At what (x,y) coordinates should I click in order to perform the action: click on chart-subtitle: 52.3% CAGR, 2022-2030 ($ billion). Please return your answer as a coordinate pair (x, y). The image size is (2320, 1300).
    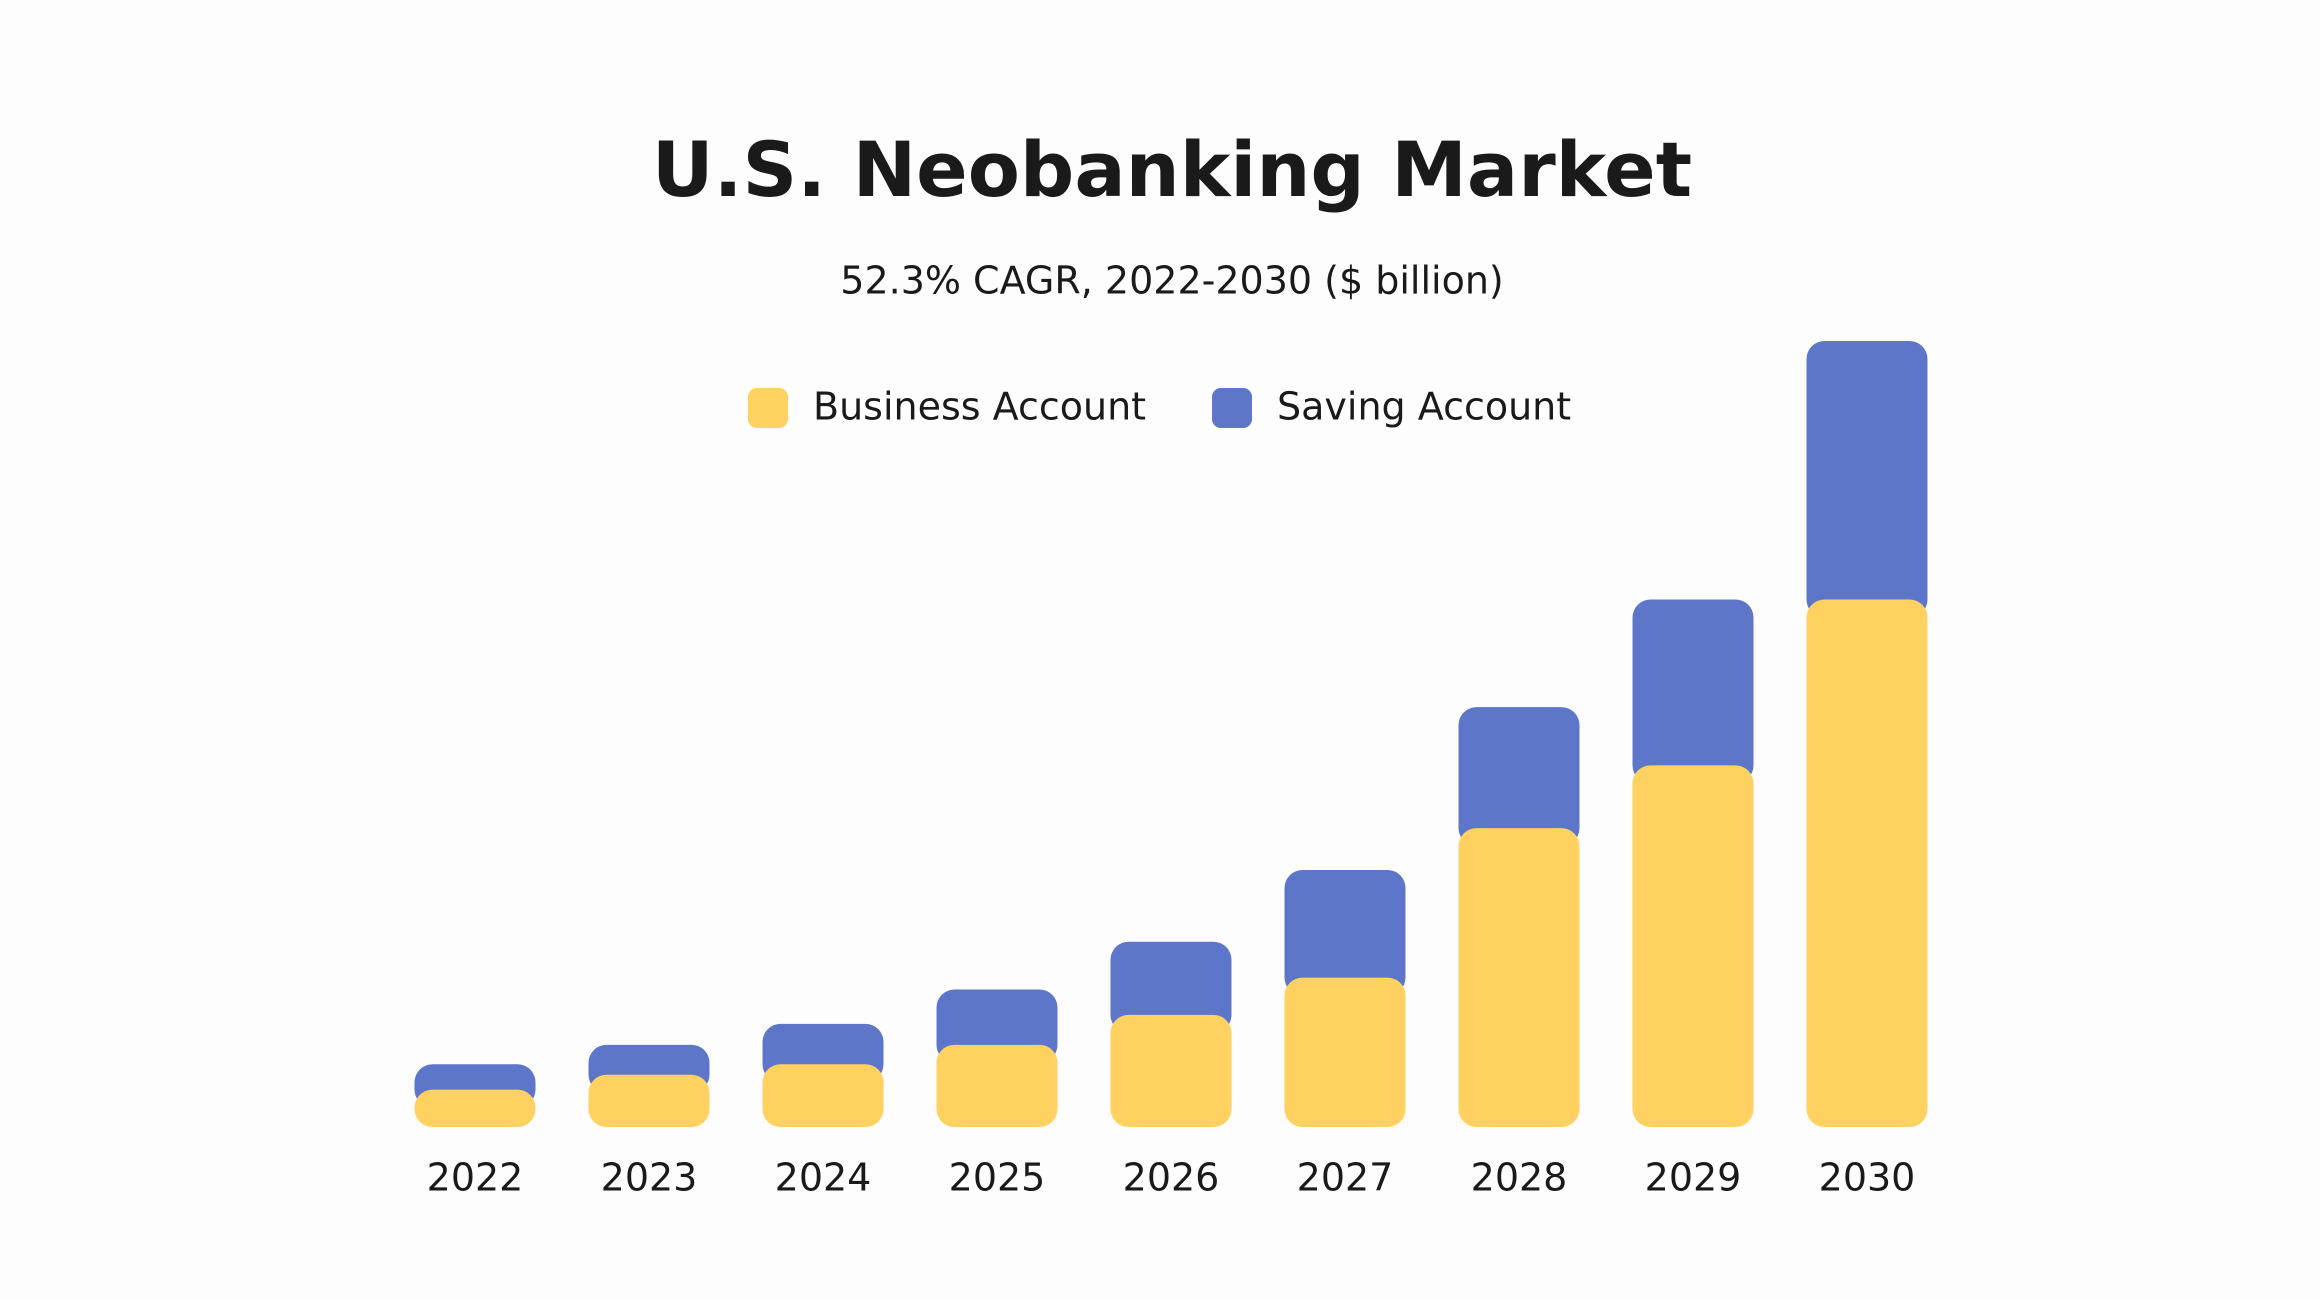
    Looking at the image, I should click on (1171, 281).